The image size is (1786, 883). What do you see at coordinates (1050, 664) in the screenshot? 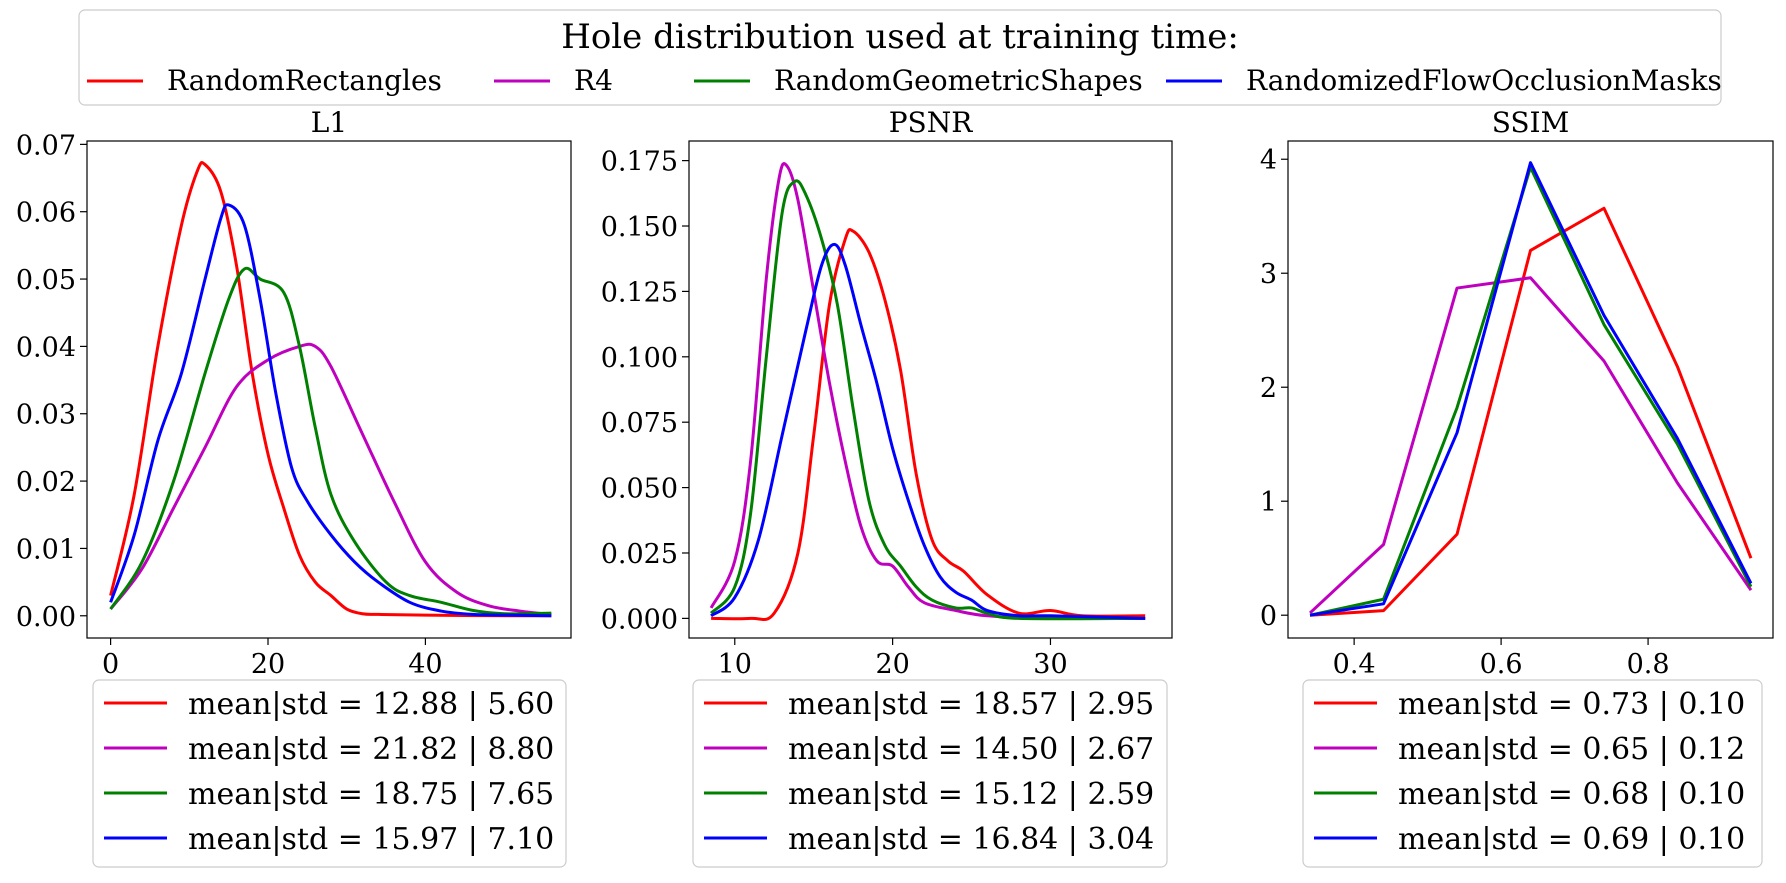
I see `x-tick-label: 30` at bounding box center [1050, 664].